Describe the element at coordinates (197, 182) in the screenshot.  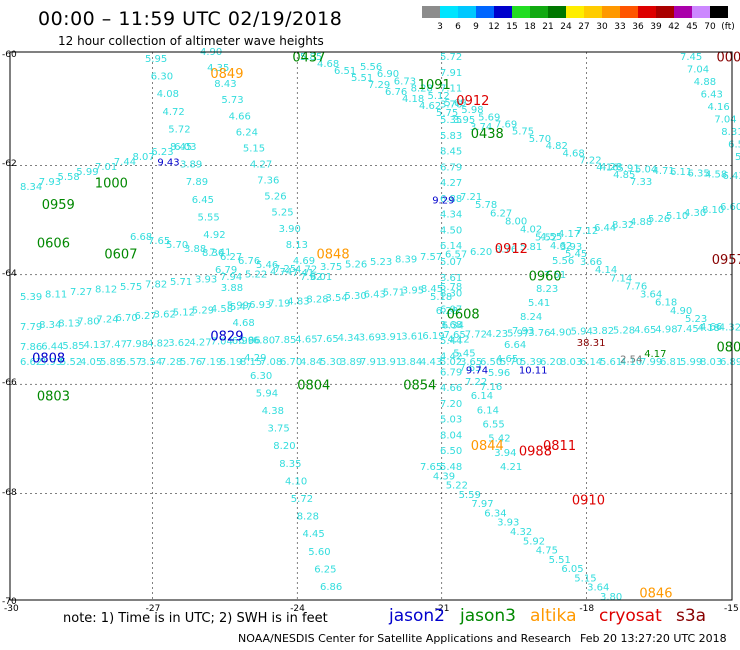
I see `track-value: 7.89` at that location.